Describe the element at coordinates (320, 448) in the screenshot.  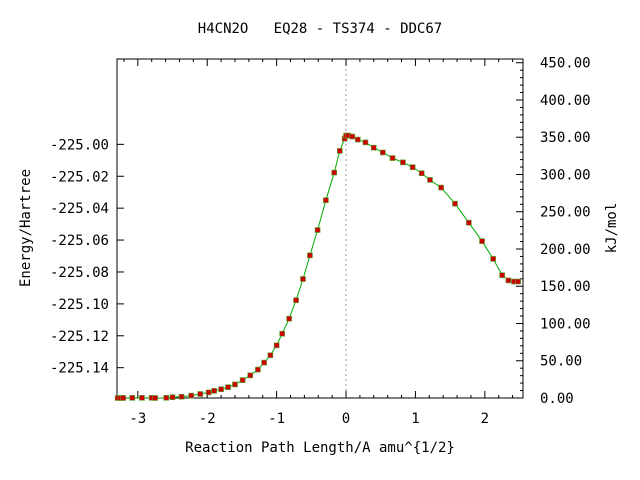
I see `x-axis-label: Reaction Path Length/A amu^{1/2}` at that location.